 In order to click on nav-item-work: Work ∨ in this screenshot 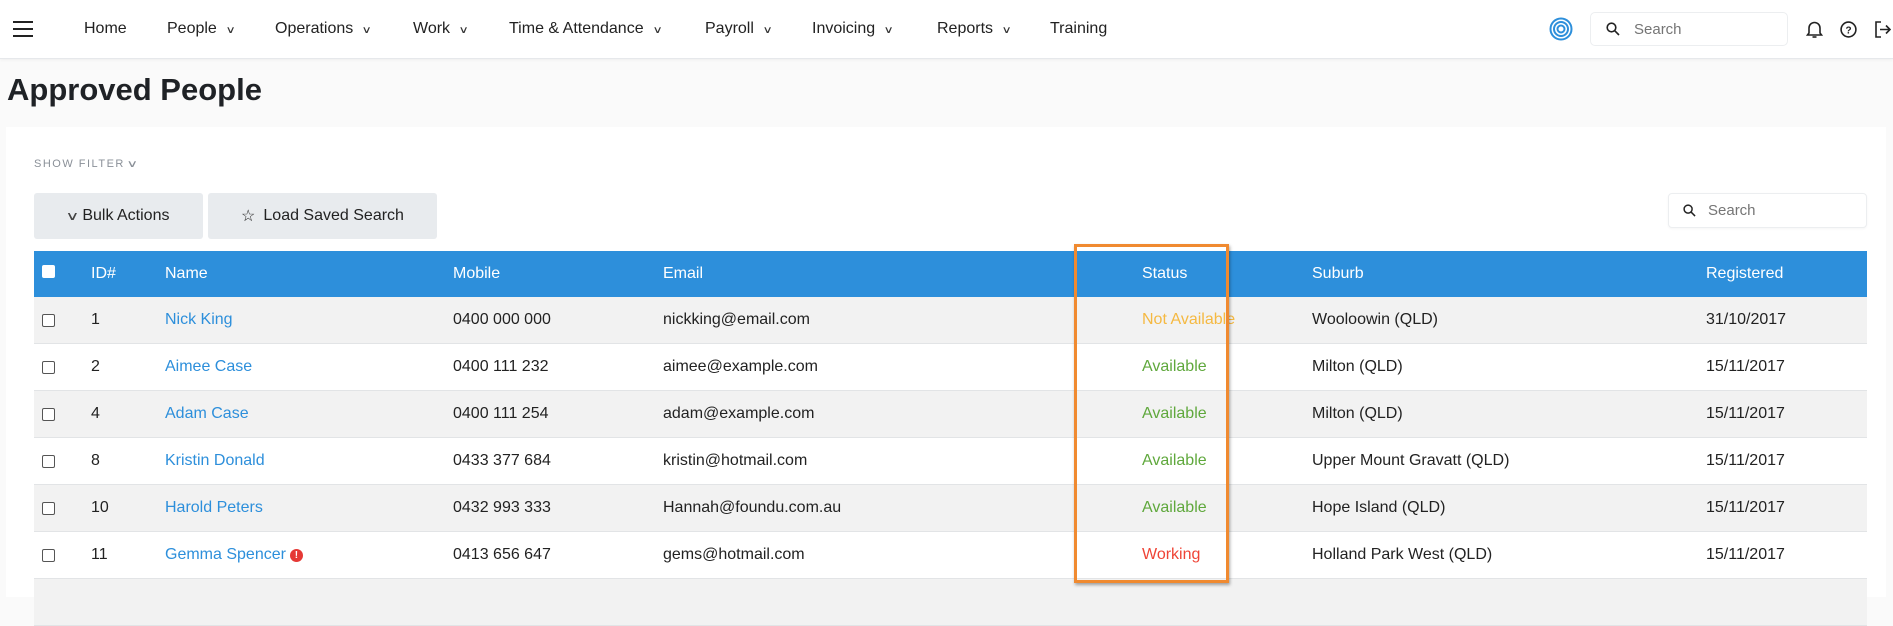, I will do `click(441, 29)`.